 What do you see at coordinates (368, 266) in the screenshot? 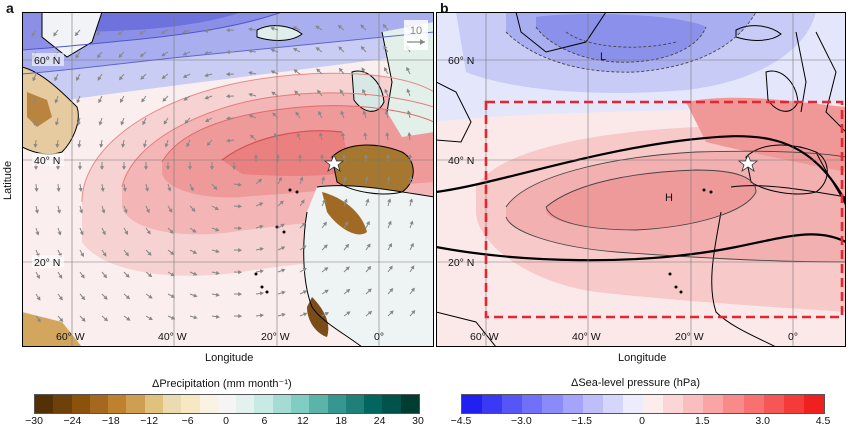
I see `africa-land` at bounding box center [368, 266].